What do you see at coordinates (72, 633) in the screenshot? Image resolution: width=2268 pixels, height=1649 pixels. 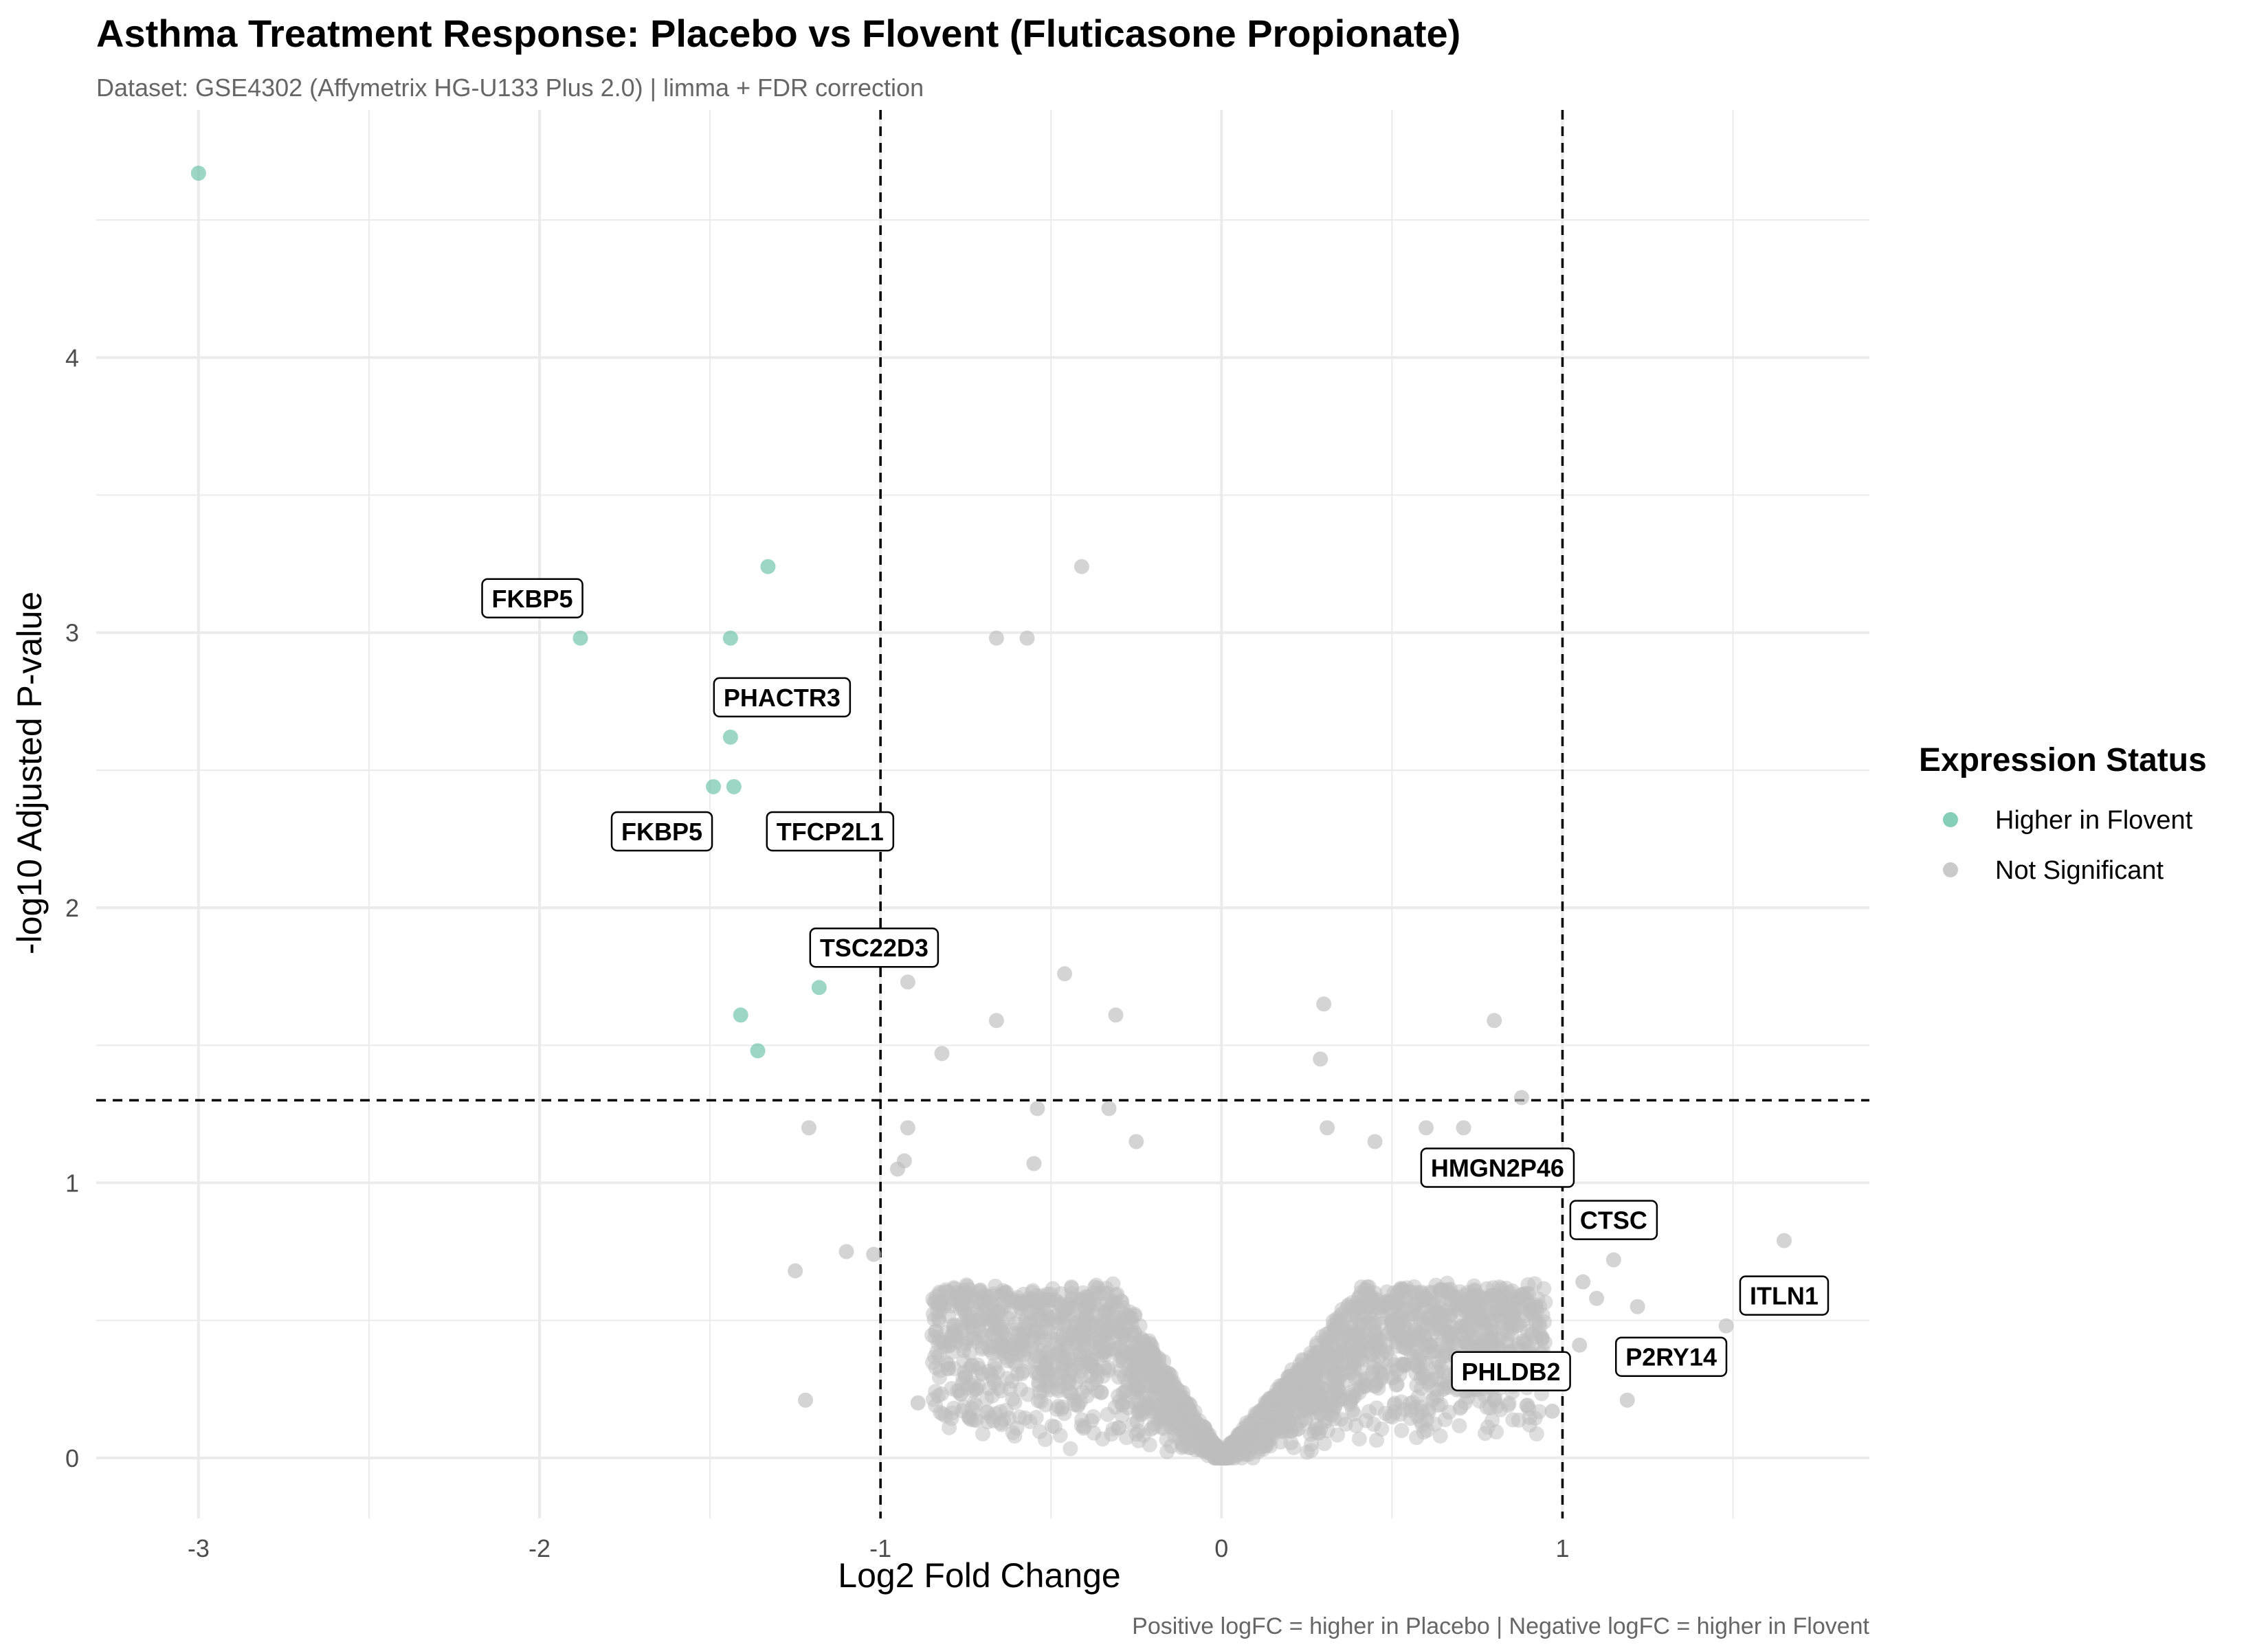 I see `y-tick-label: 3` at bounding box center [72, 633].